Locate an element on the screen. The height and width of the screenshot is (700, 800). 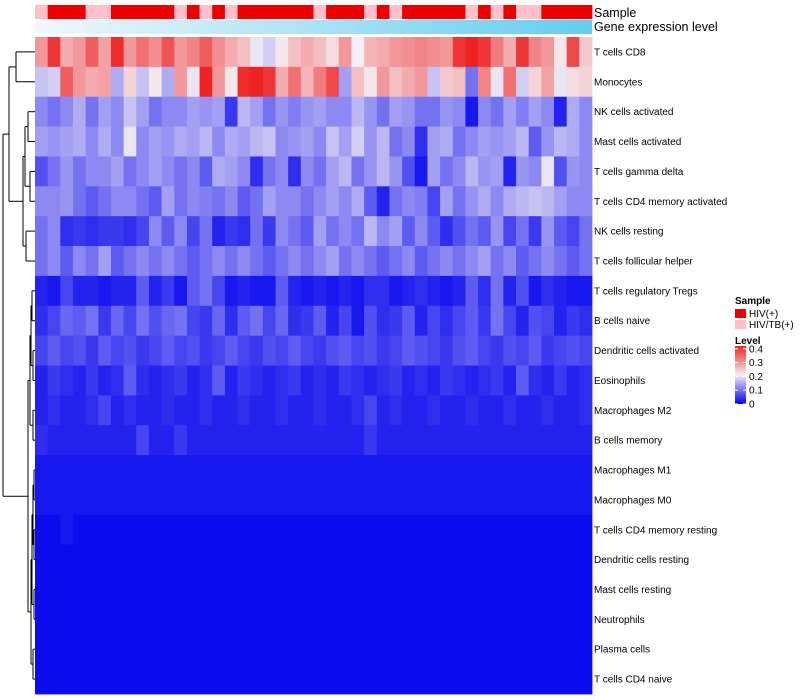
level-tick-label: 0.3 is located at coordinates (756, 363).